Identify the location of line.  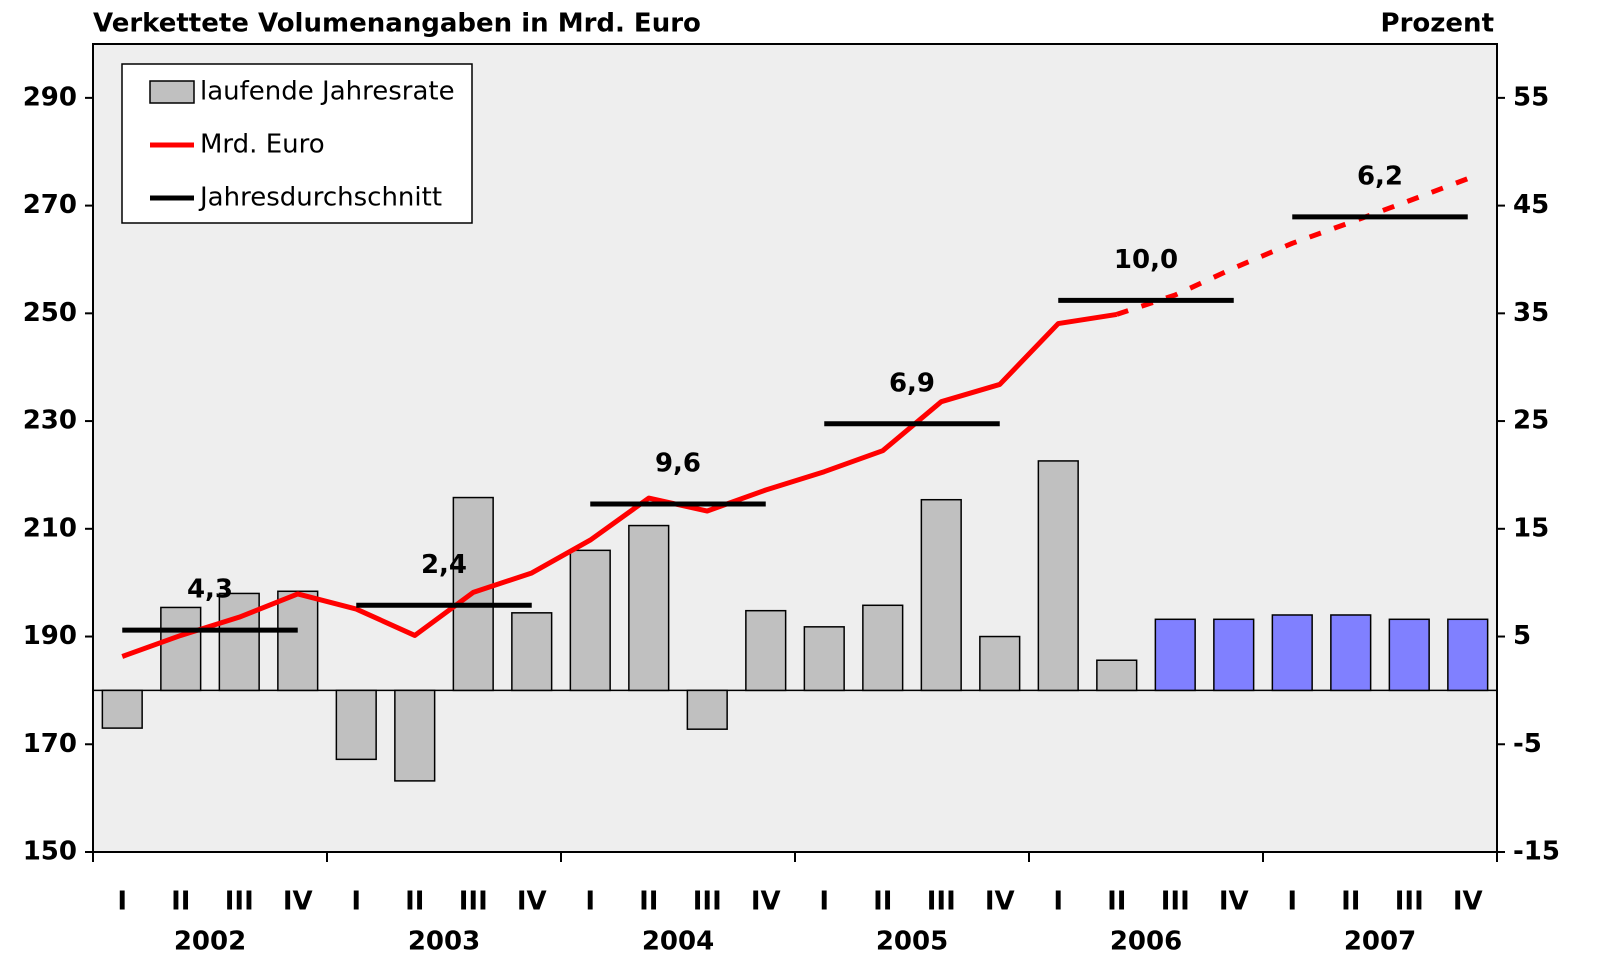
(1292, 246).